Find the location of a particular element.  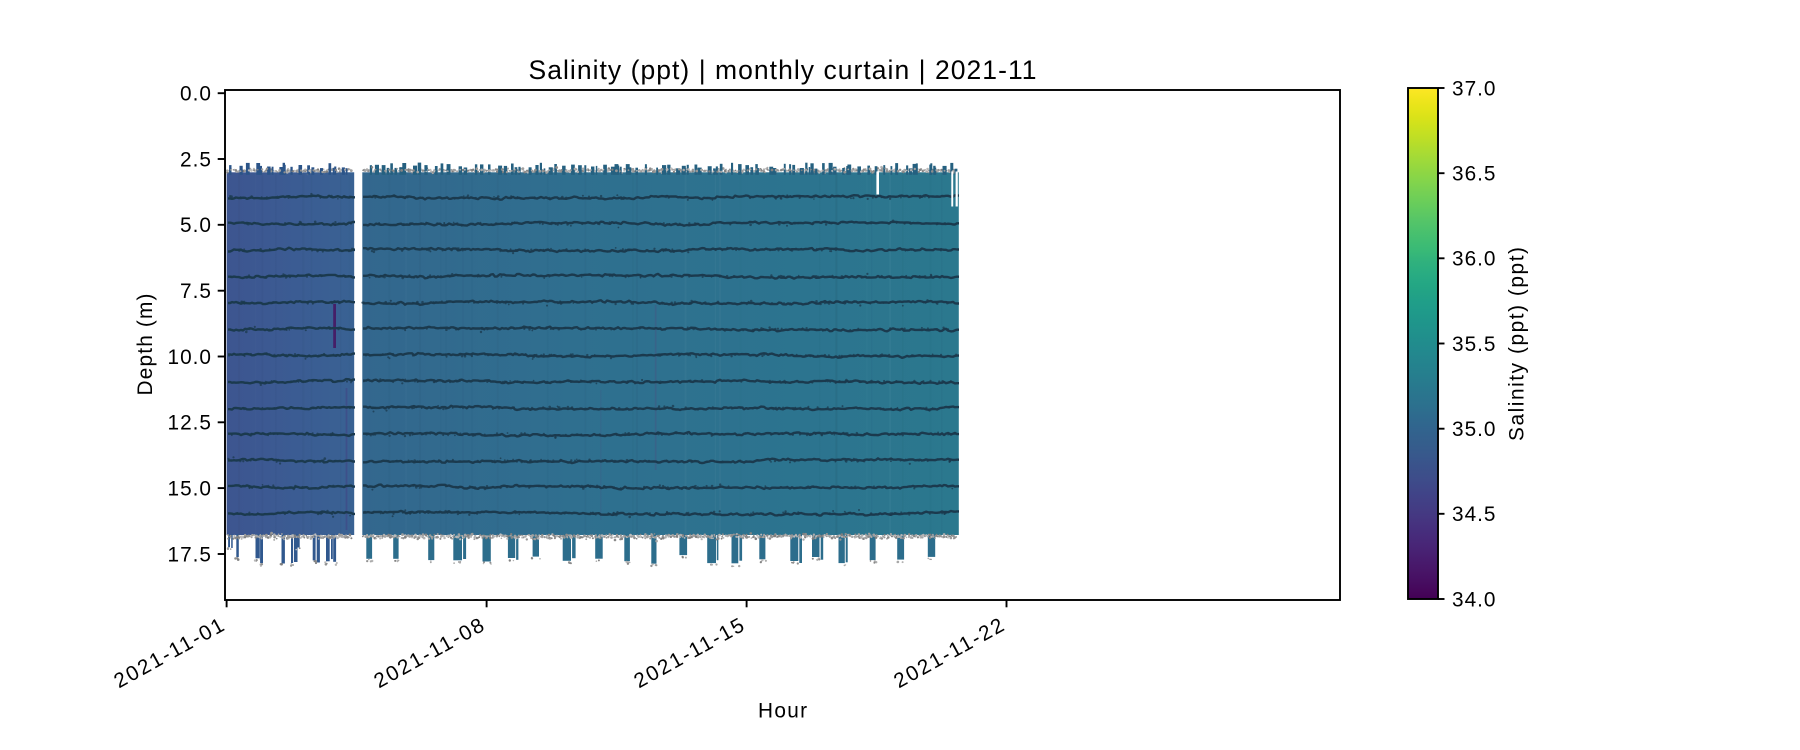

svg-text: 12.5 is located at coordinates (190, 423).